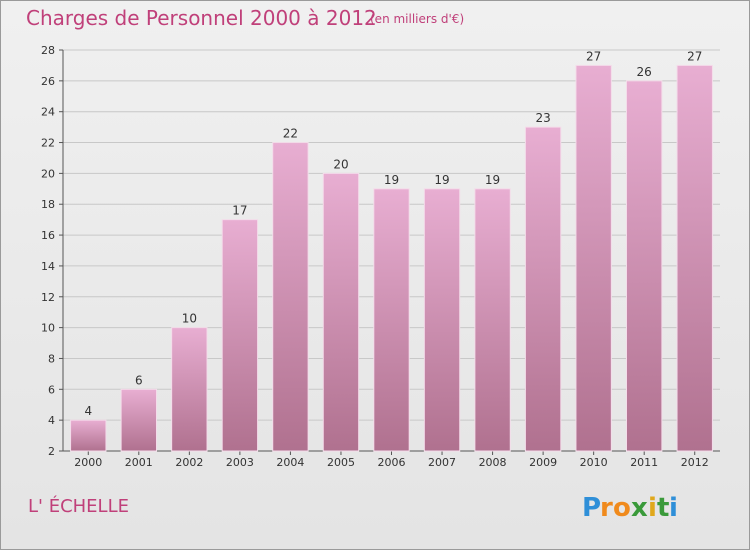  I want to click on y-tick-label: 22, so click(48, 143).